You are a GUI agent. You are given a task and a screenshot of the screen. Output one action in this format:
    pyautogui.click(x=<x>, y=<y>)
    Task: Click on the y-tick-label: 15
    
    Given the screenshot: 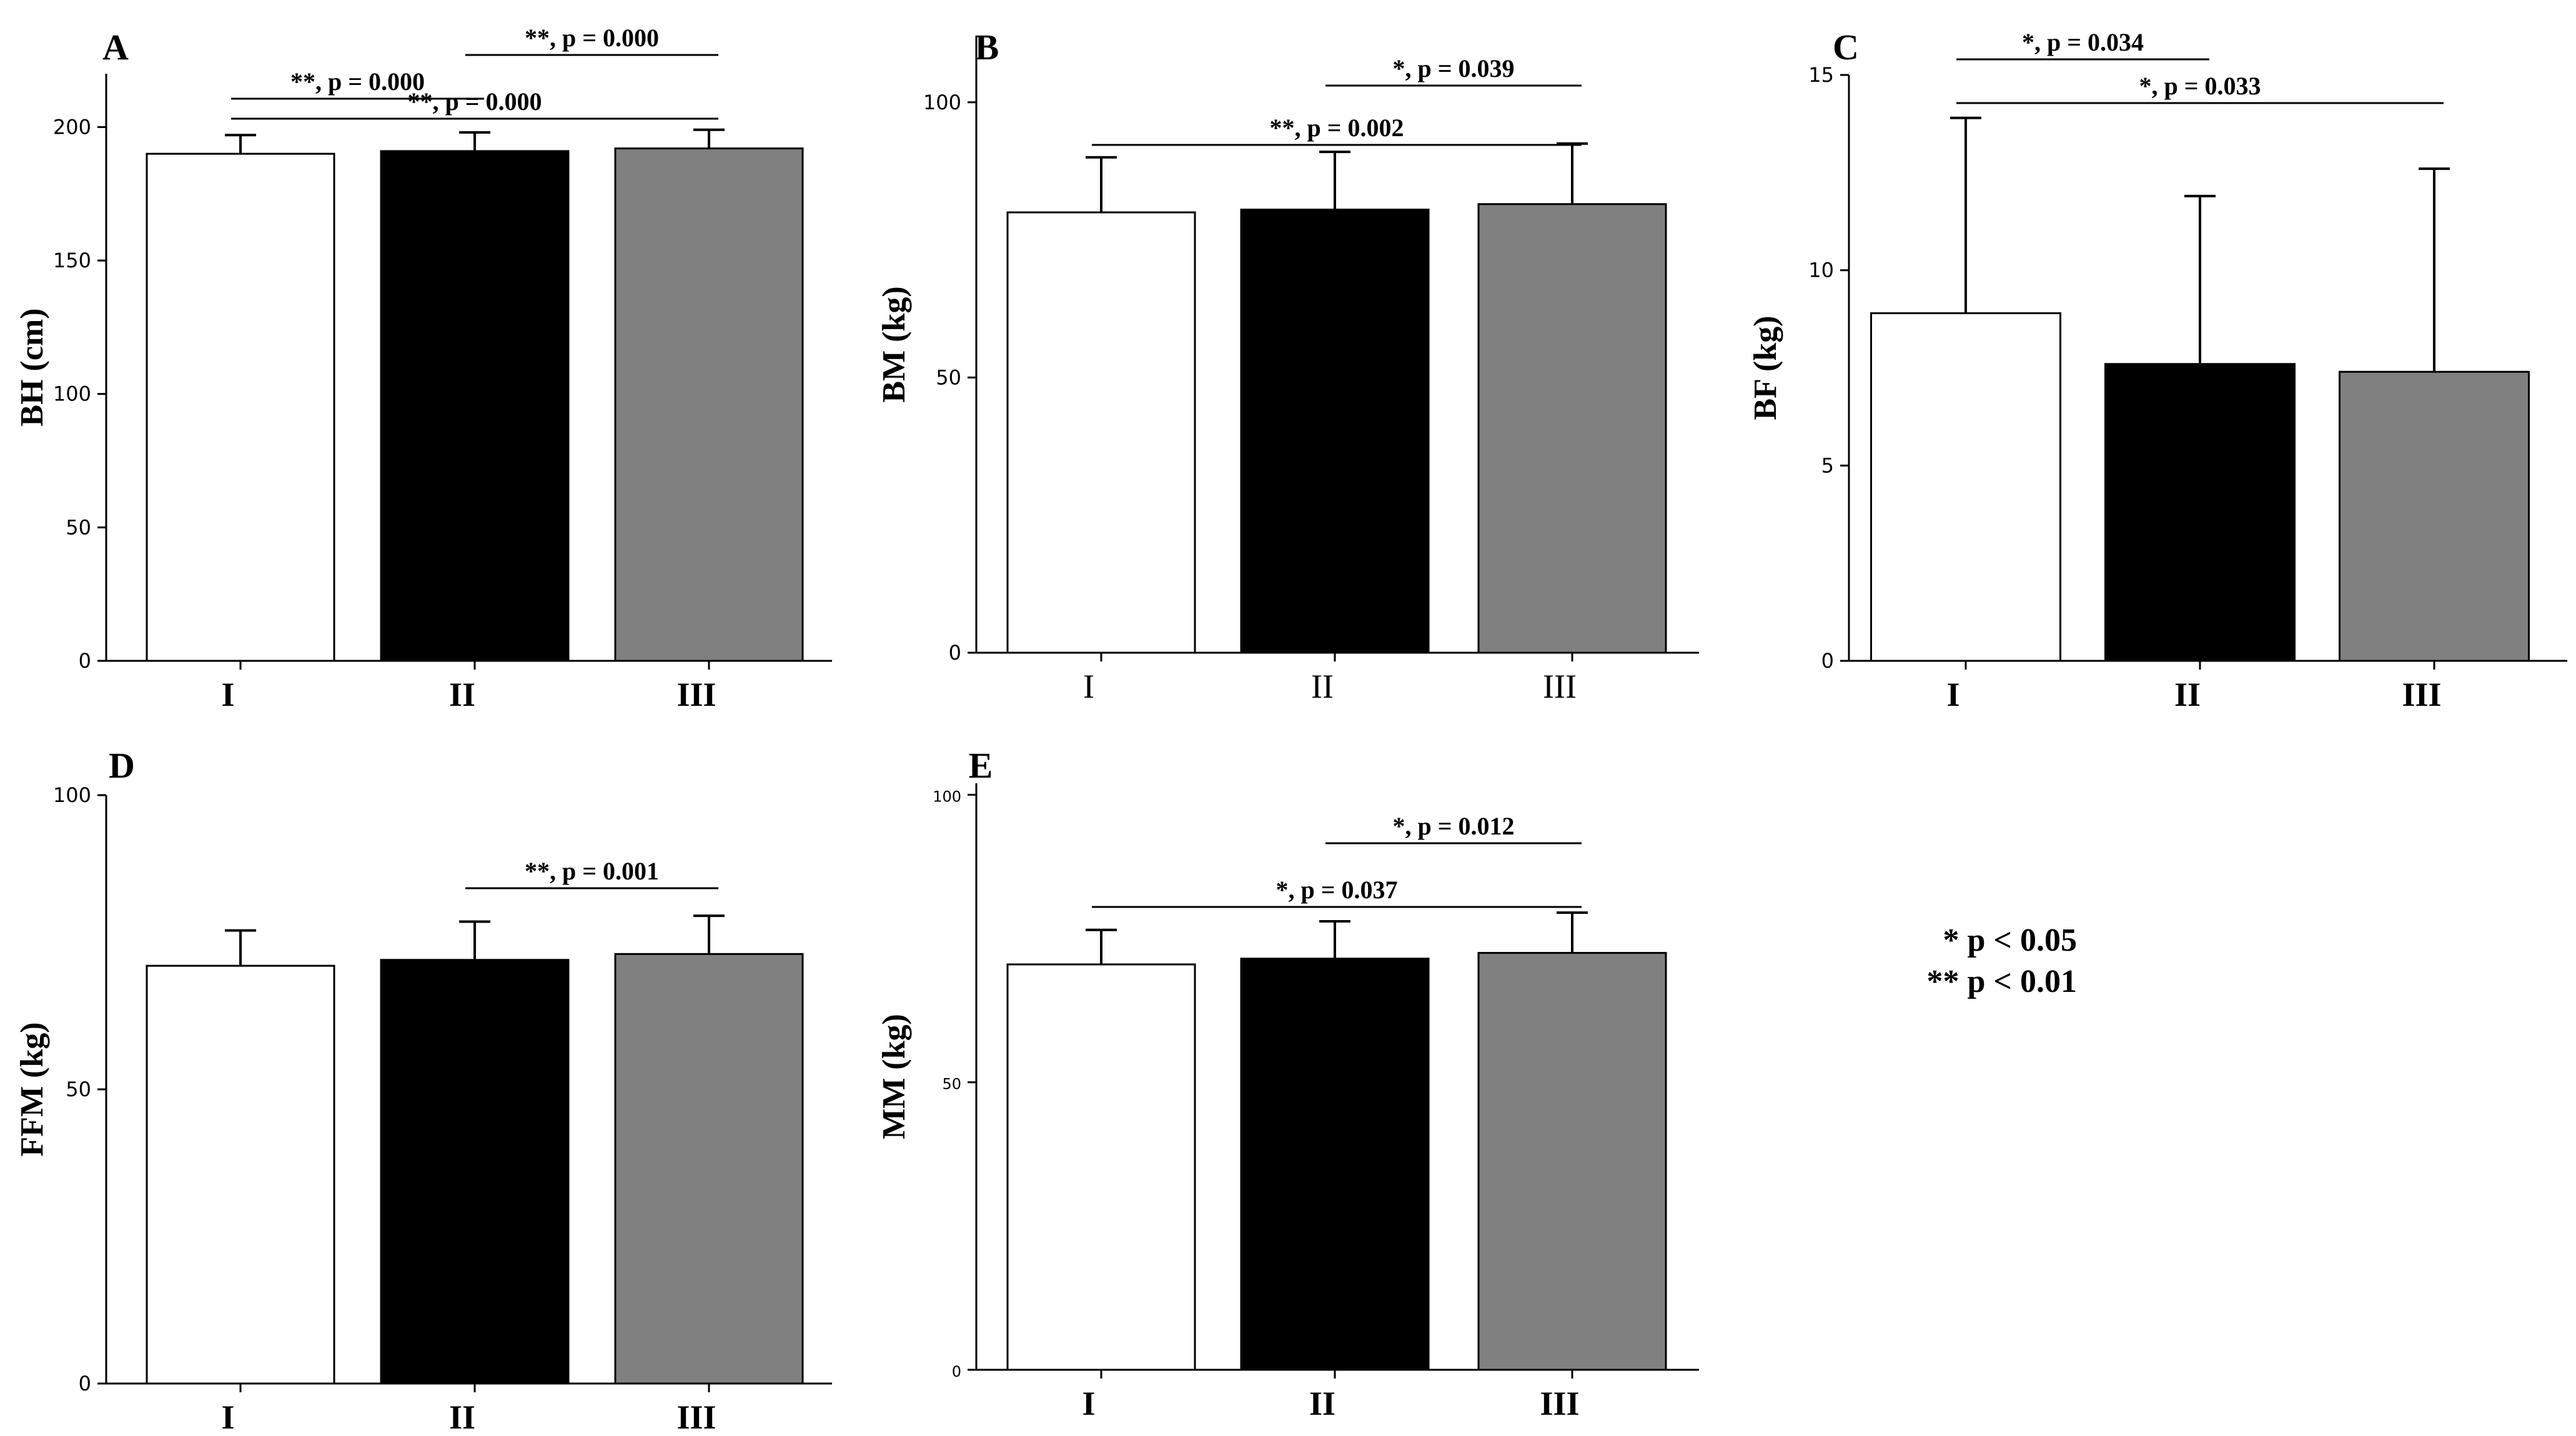 What is the action you would take?
    pyautogui.click(x=1821, y=75)
    